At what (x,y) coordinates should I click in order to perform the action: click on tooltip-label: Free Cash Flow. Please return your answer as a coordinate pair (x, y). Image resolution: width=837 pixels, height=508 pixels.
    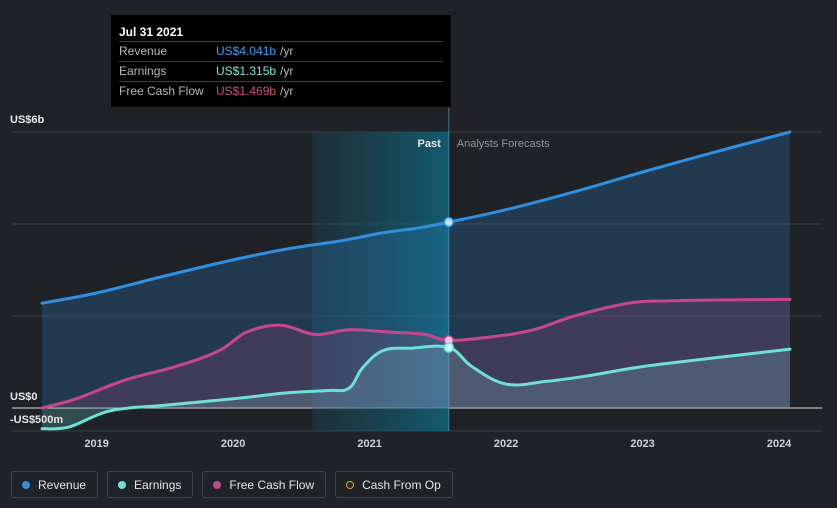
    Looking at the image, I should click on (161, 91).